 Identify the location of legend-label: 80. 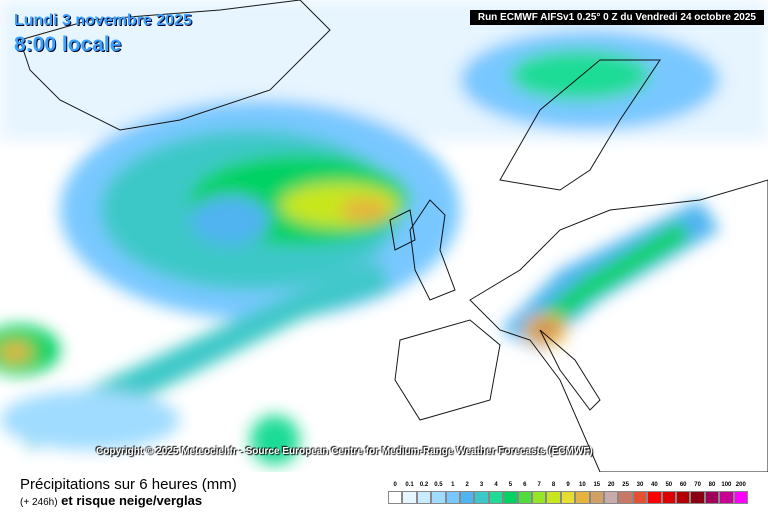
(712, 485).